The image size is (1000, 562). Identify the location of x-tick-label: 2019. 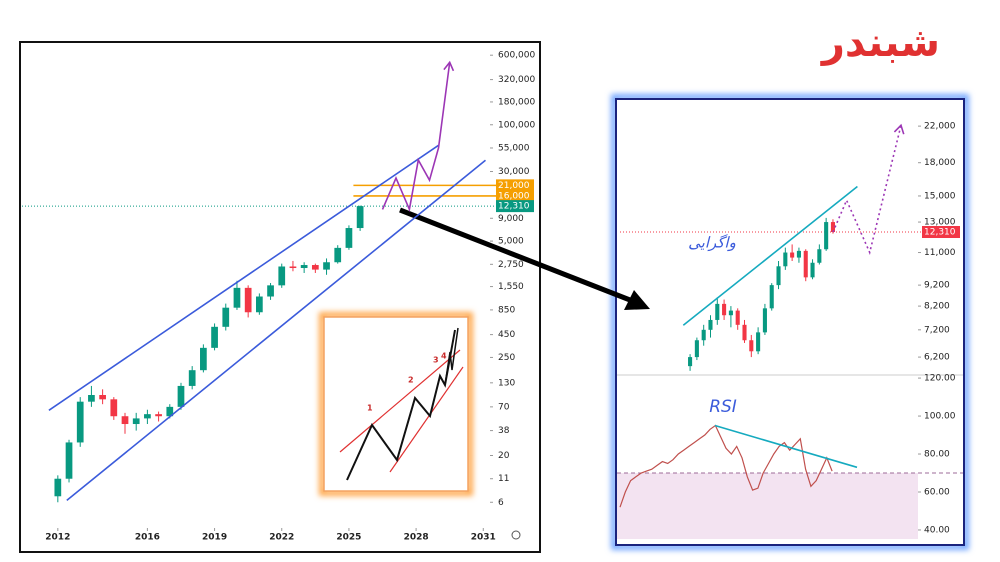
(214, 538).